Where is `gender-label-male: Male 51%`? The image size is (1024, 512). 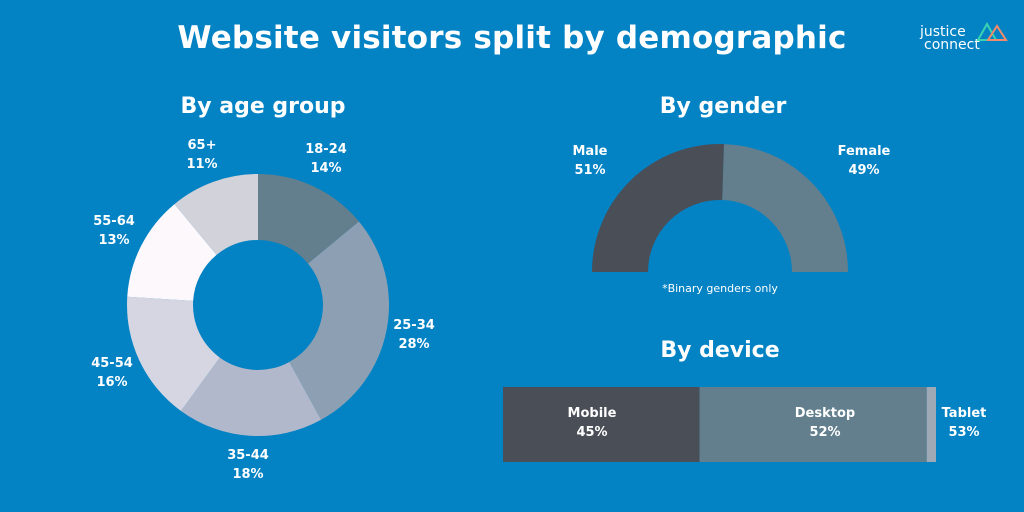
gender-label-male: Male 51% is located at coordinates (590, 161).